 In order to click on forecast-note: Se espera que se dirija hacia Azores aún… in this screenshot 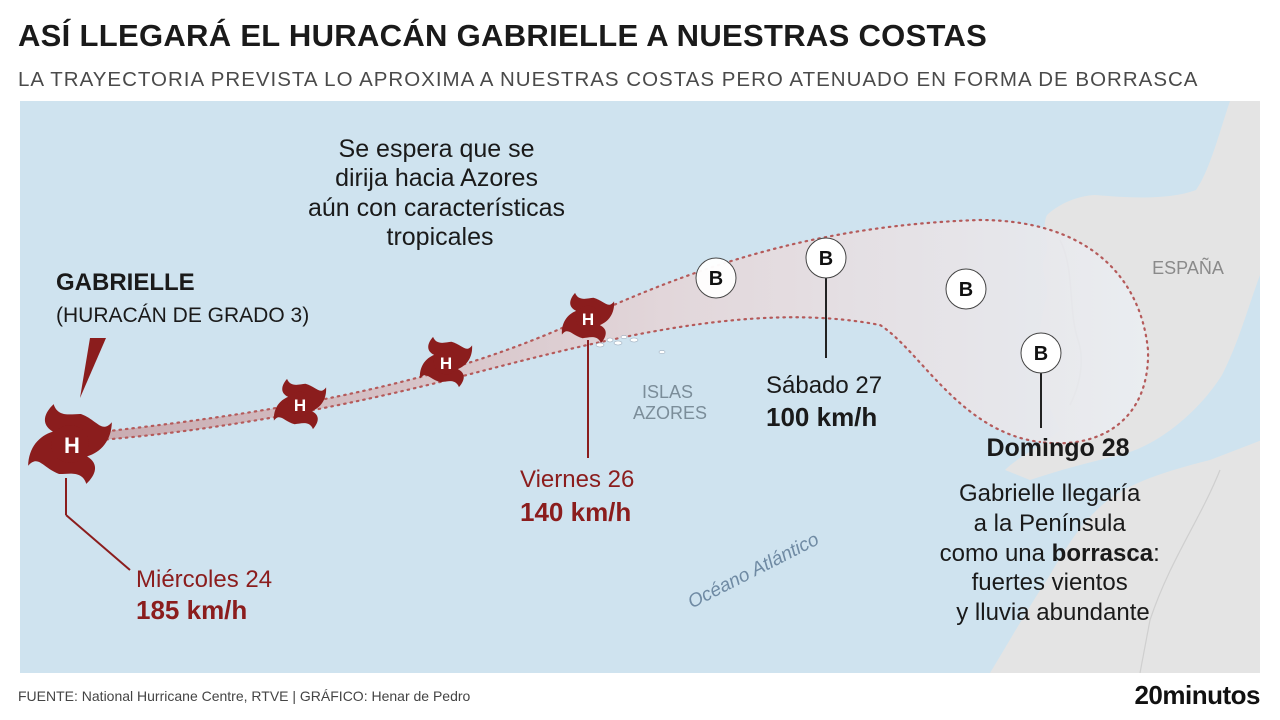, I will do `click(440, 193)`.